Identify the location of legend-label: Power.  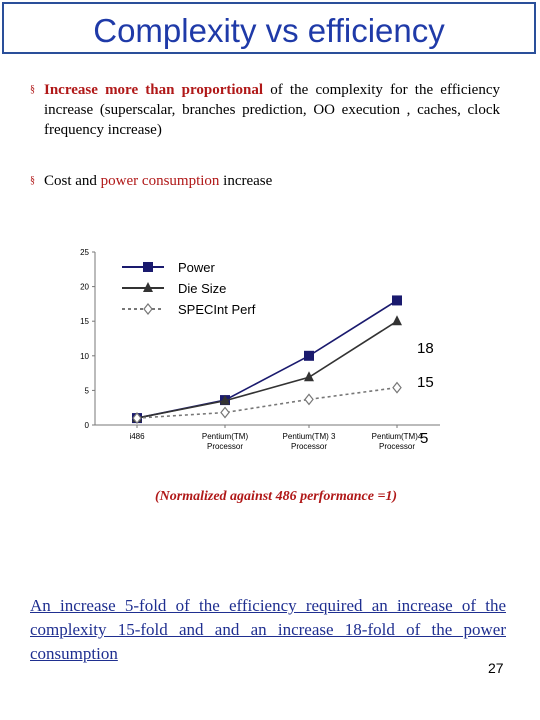
(197, 267).